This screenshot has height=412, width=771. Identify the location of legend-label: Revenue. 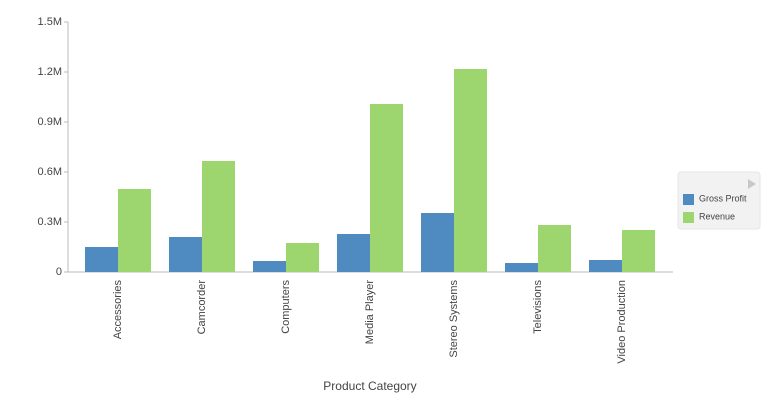
(717, 216).